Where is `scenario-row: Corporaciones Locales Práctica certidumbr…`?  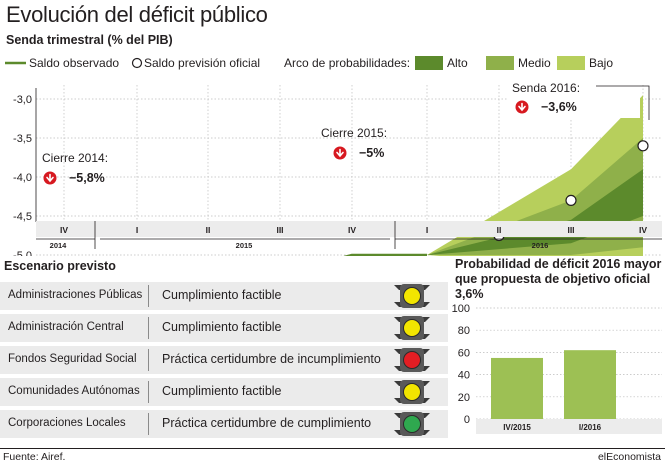 scenario-row: Corporaciones Locales Práctica certidumbr… is located at coordinates (224, 424).